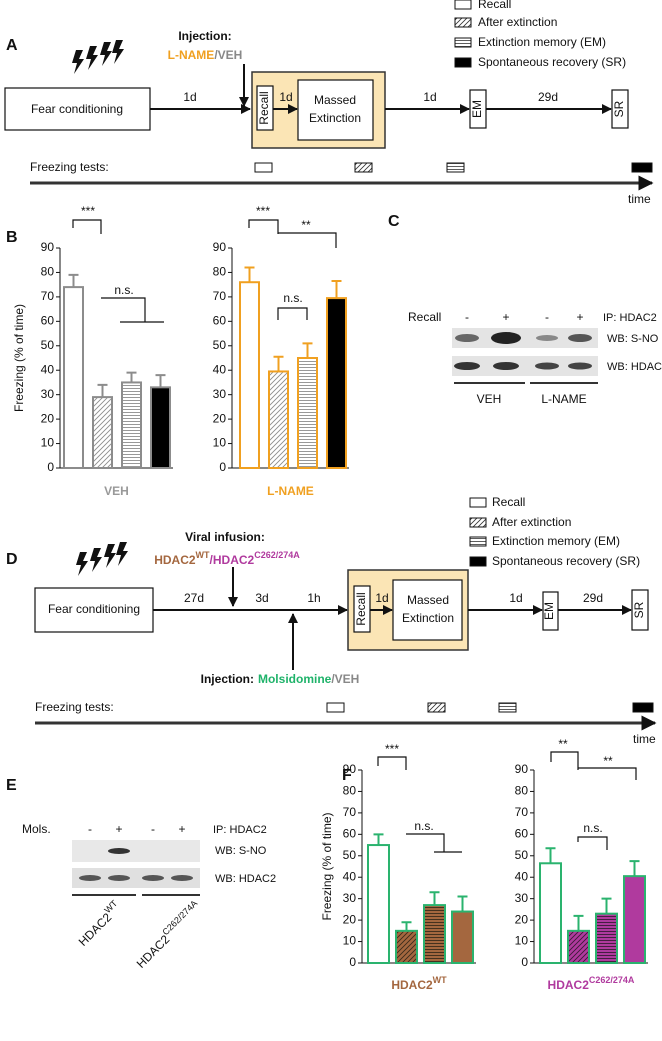  What do you see at coordinates (335, 118) in the screenshot?
I see `box-label: Extinction` at bounding box center [335, 118].